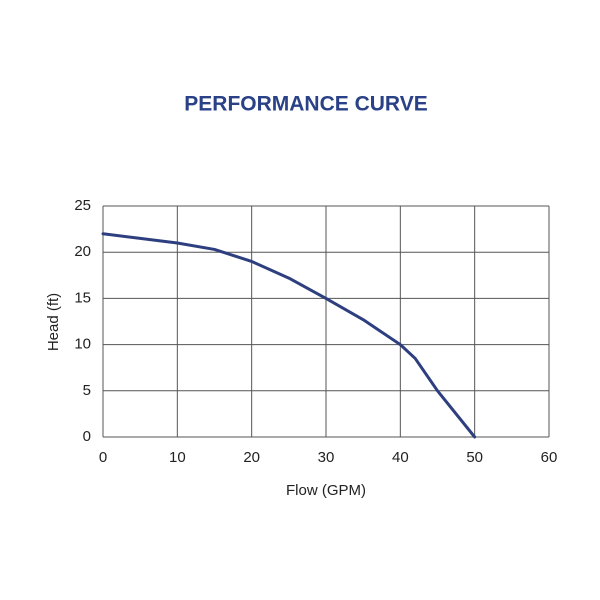  What do you see at coordinates (177, 457) in the screenshot?
I see `x-tick-label: 10` at bounding box center [177, 457].